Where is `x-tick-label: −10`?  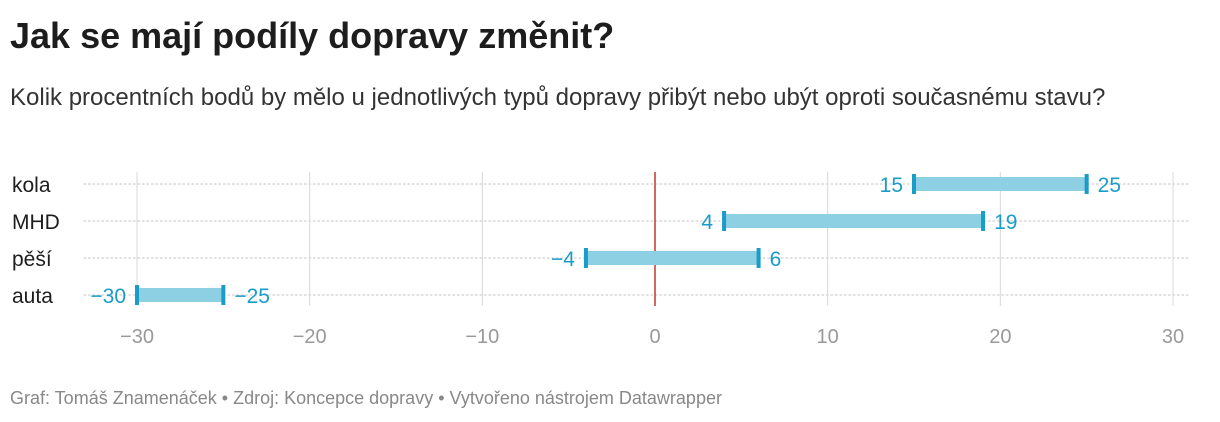 x-tick-label: −10 is located at coordinates (482, 337).